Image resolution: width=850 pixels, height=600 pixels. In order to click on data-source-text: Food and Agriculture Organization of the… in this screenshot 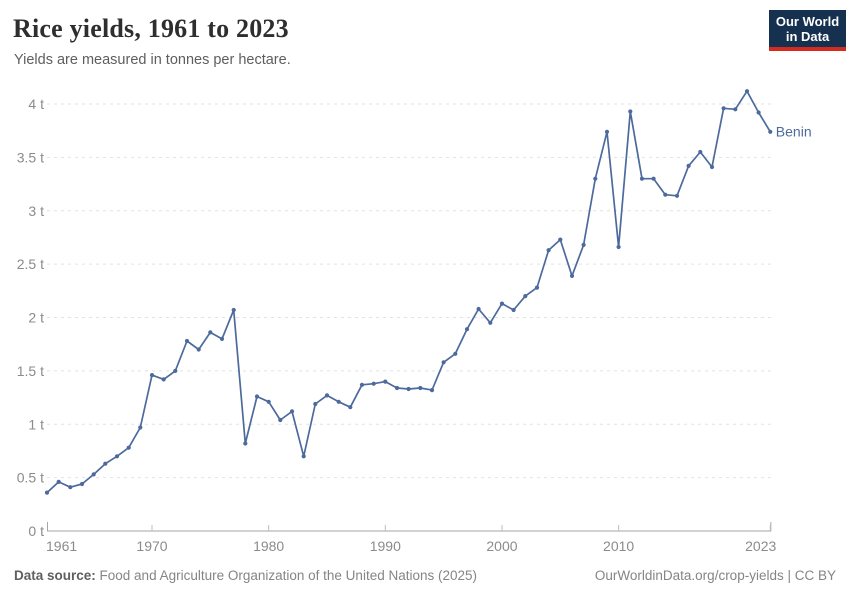, I will do `click(286, 575)`.